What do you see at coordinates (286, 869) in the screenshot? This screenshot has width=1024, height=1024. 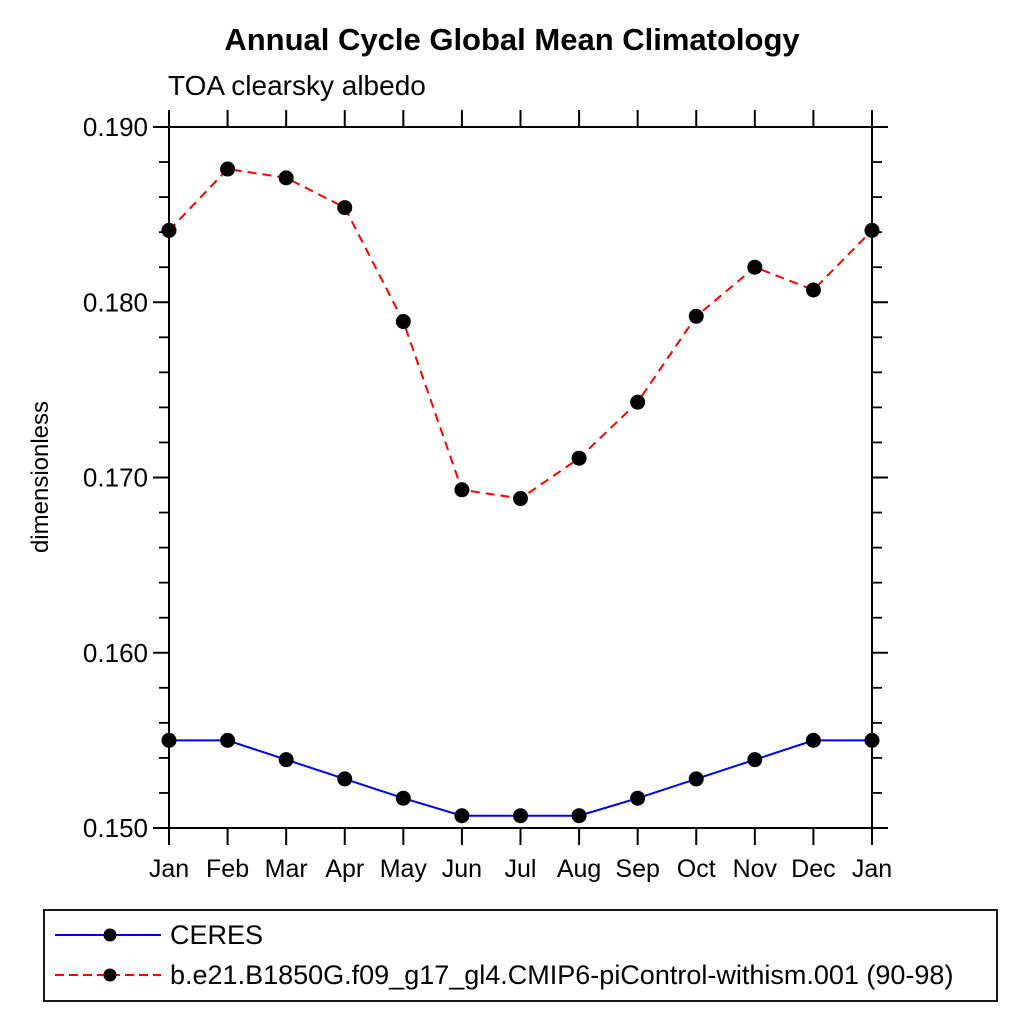 I see `x-tick-label: Mar` at bounding box center [286, 869].